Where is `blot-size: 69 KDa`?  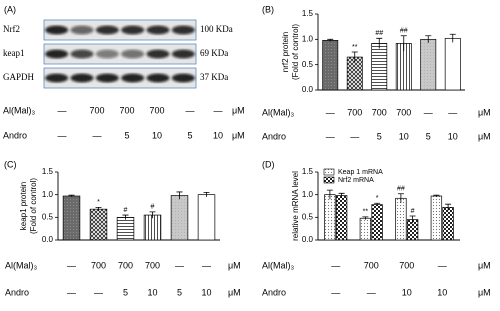
blot-size: 69 KDa is located at coordinates (214, 53).